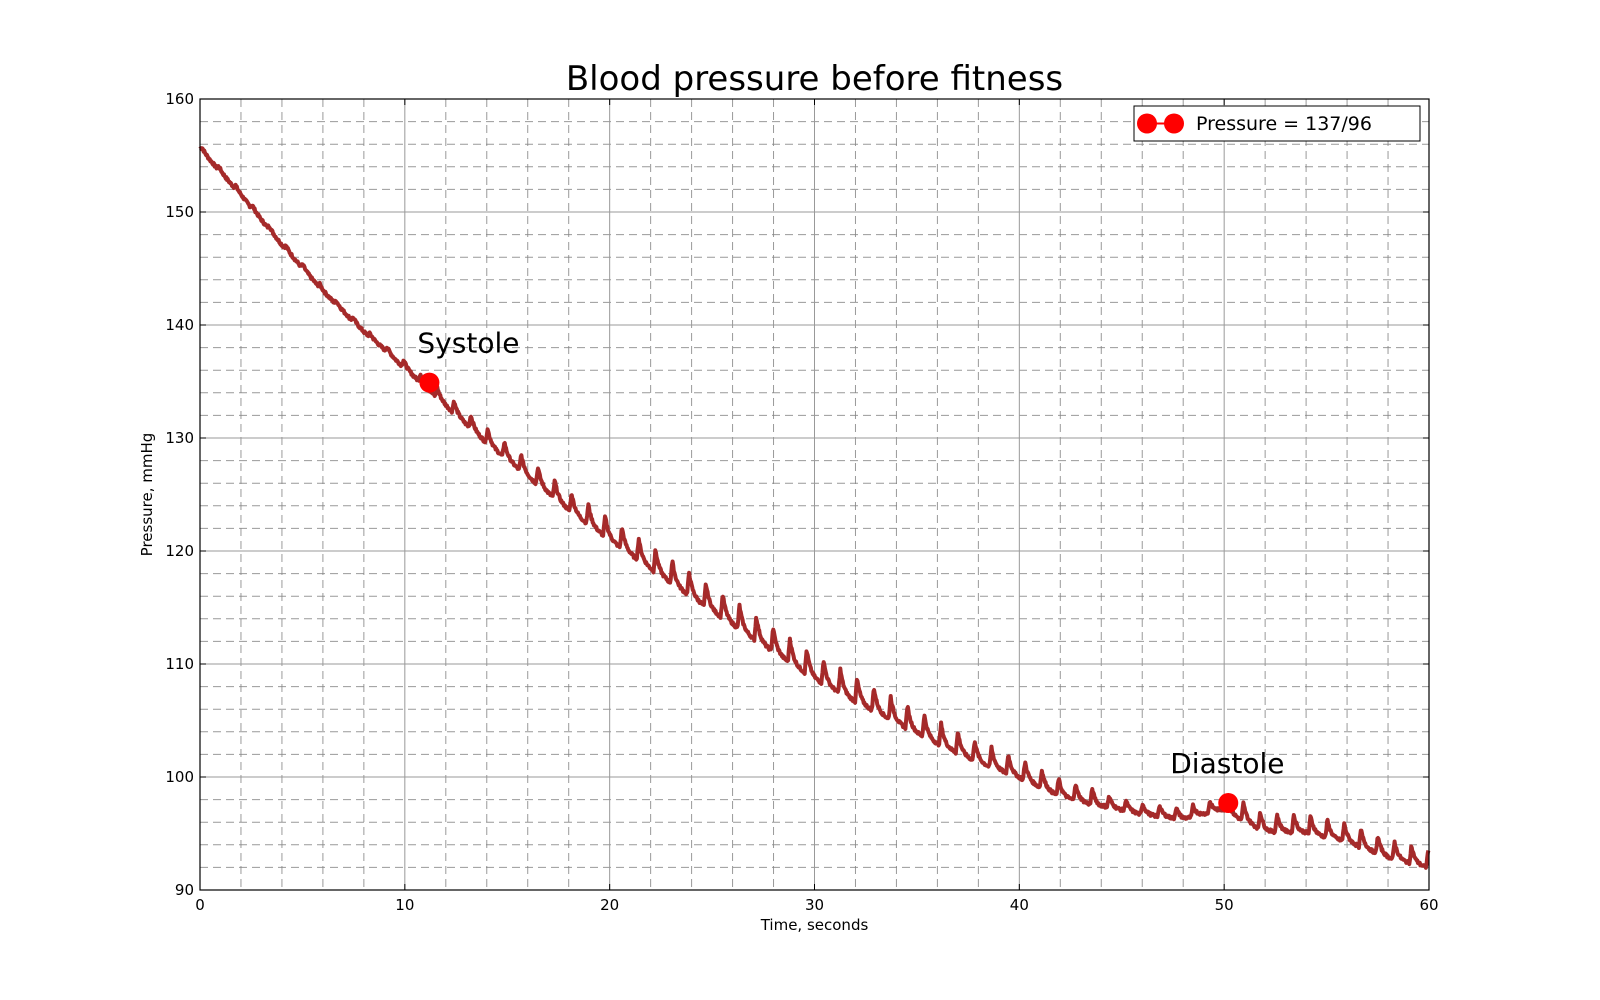  Describe the element at coordinates (179, 664) in the screenshot. I see `y-tick-label: 110` at that location.